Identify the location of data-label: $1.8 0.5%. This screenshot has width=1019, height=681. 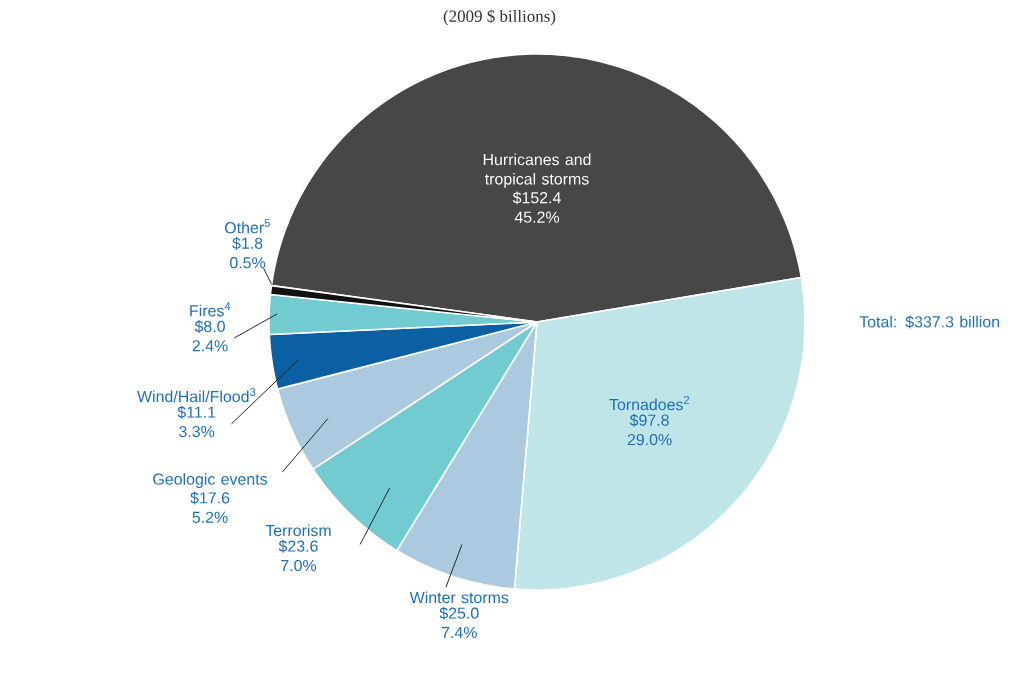
(248, 252).